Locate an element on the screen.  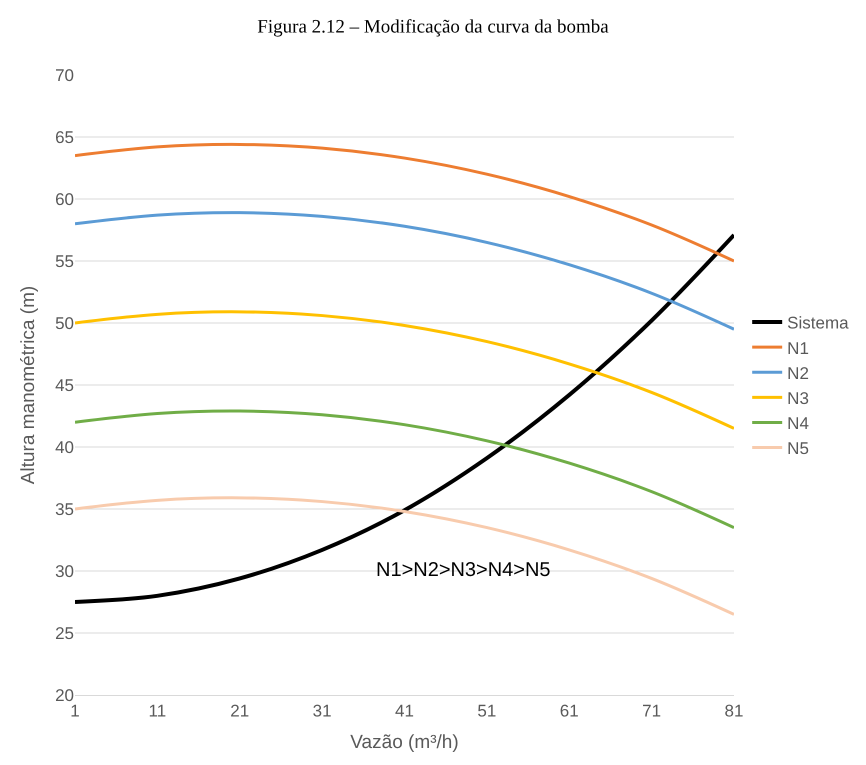
y-tick-label: 25 is located at coordinates (64, 633).